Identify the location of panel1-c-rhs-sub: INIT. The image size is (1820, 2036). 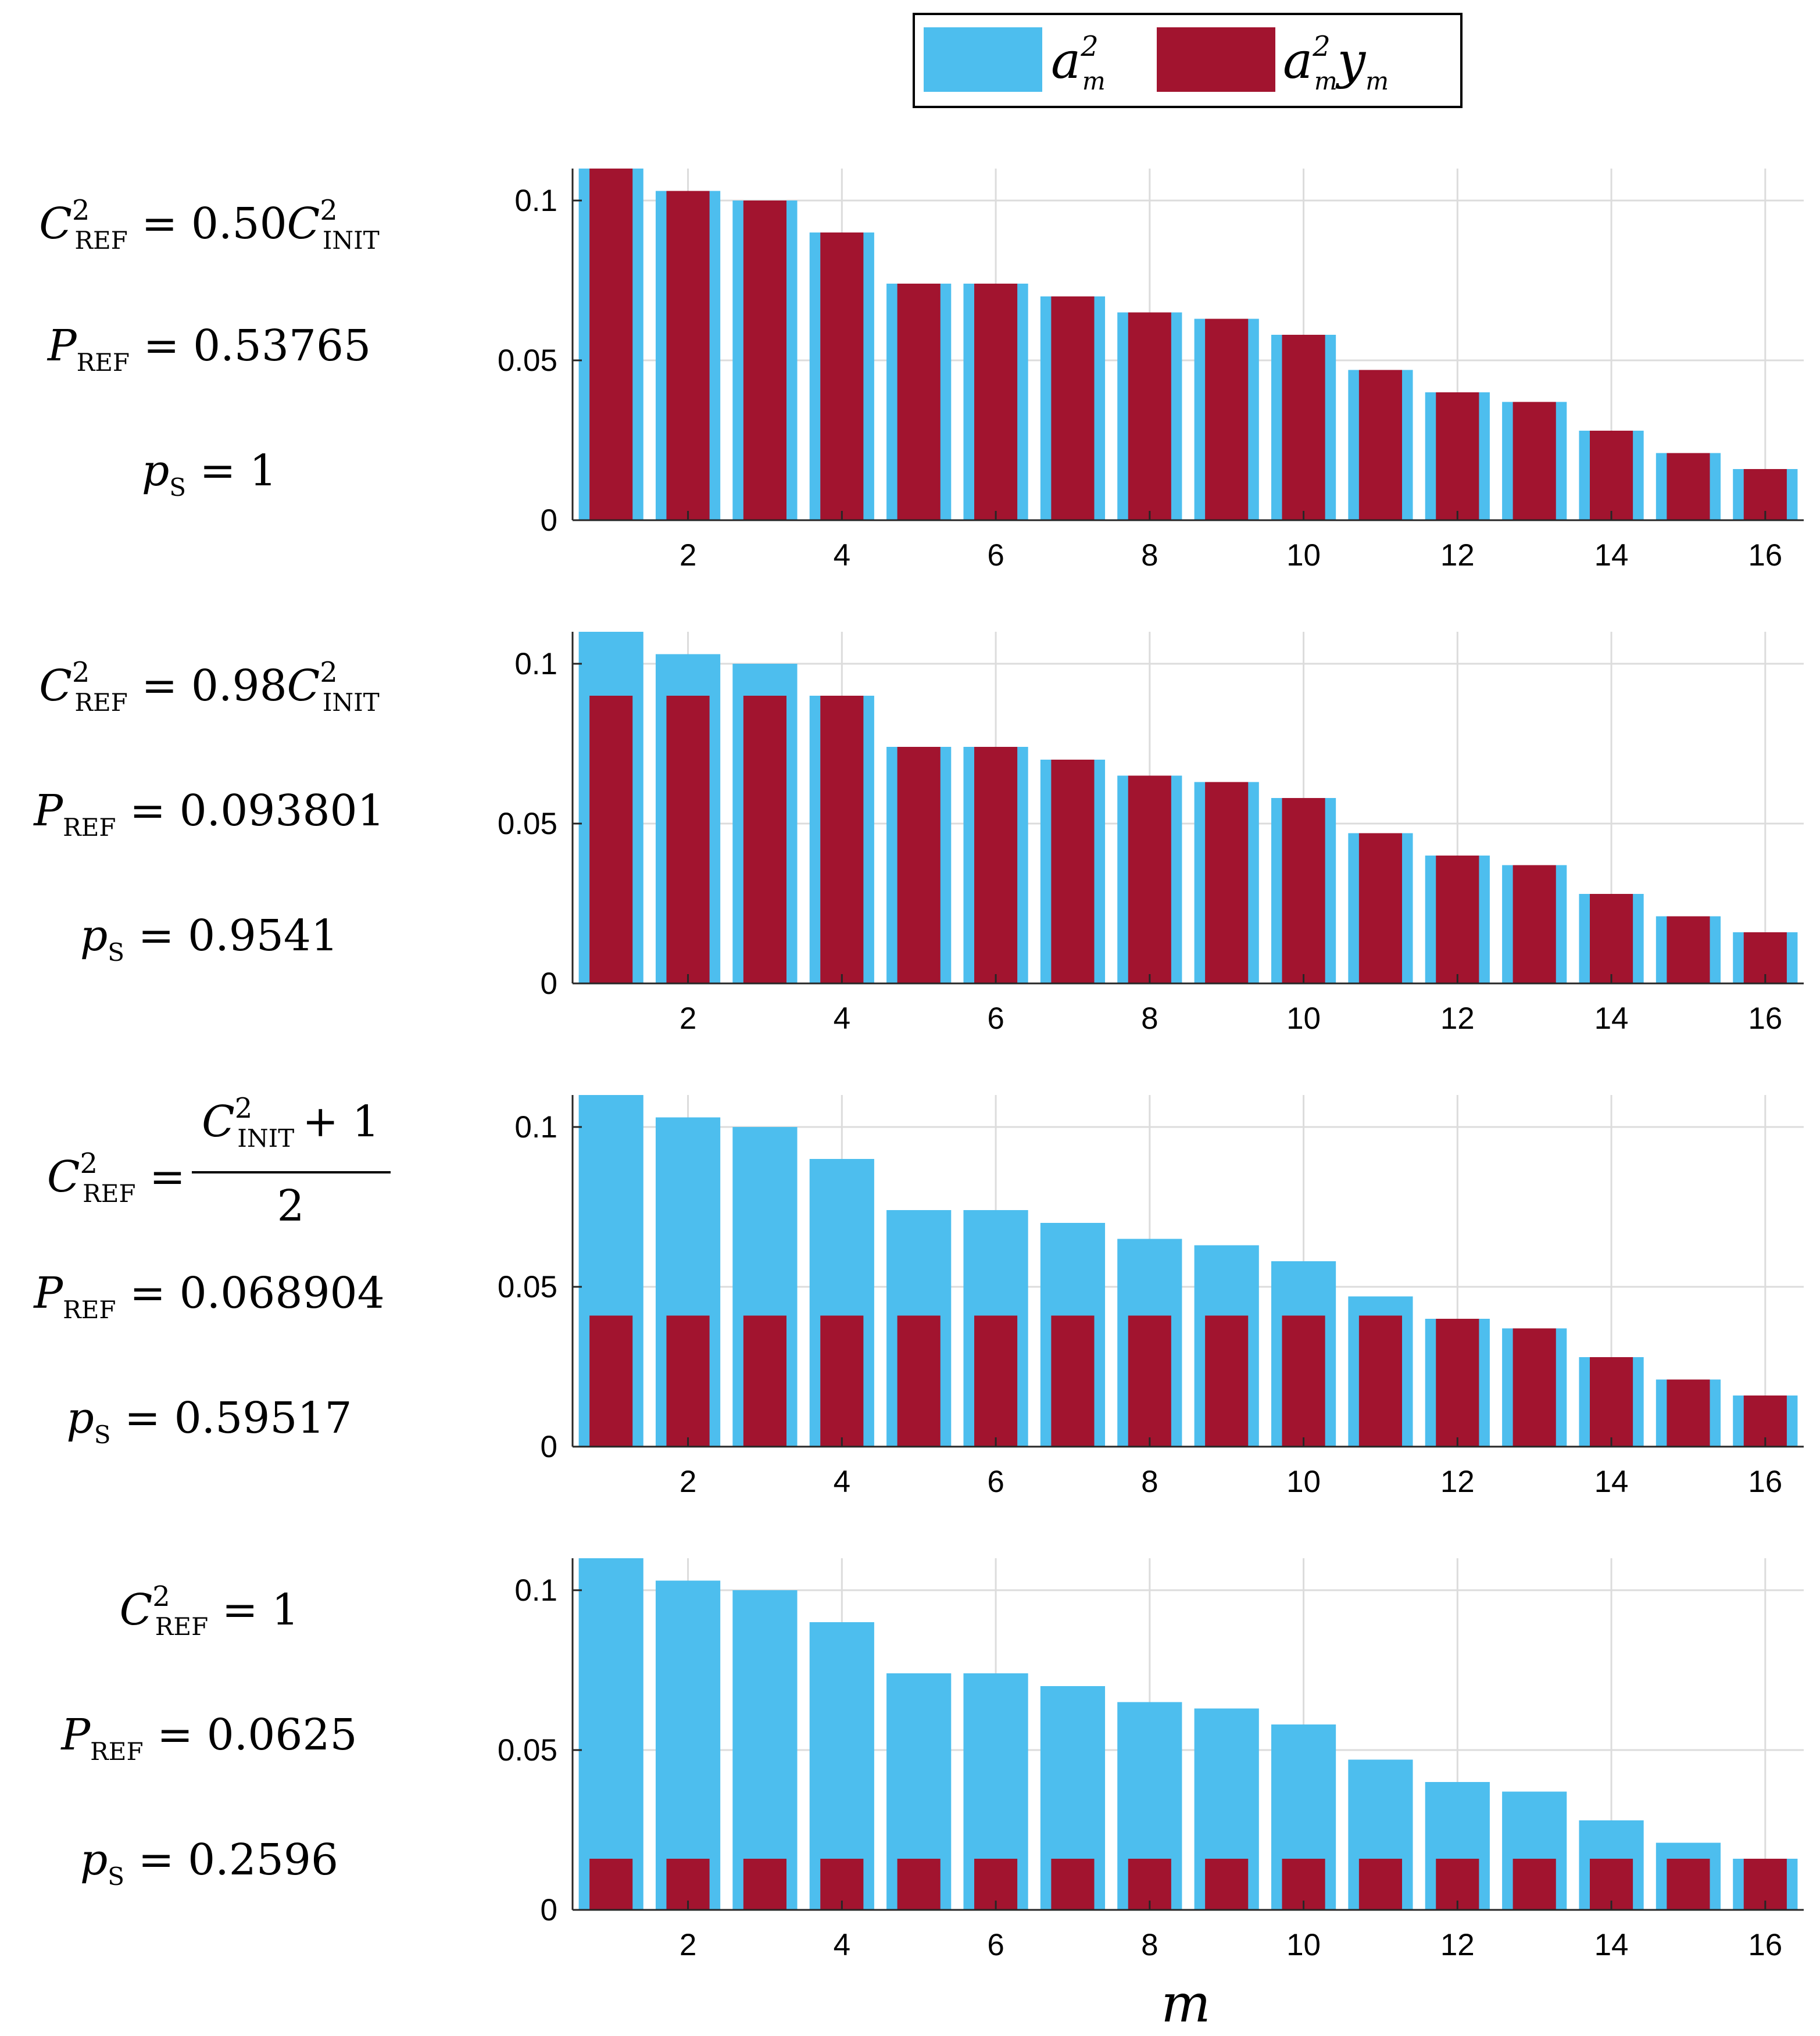
(351, 241).